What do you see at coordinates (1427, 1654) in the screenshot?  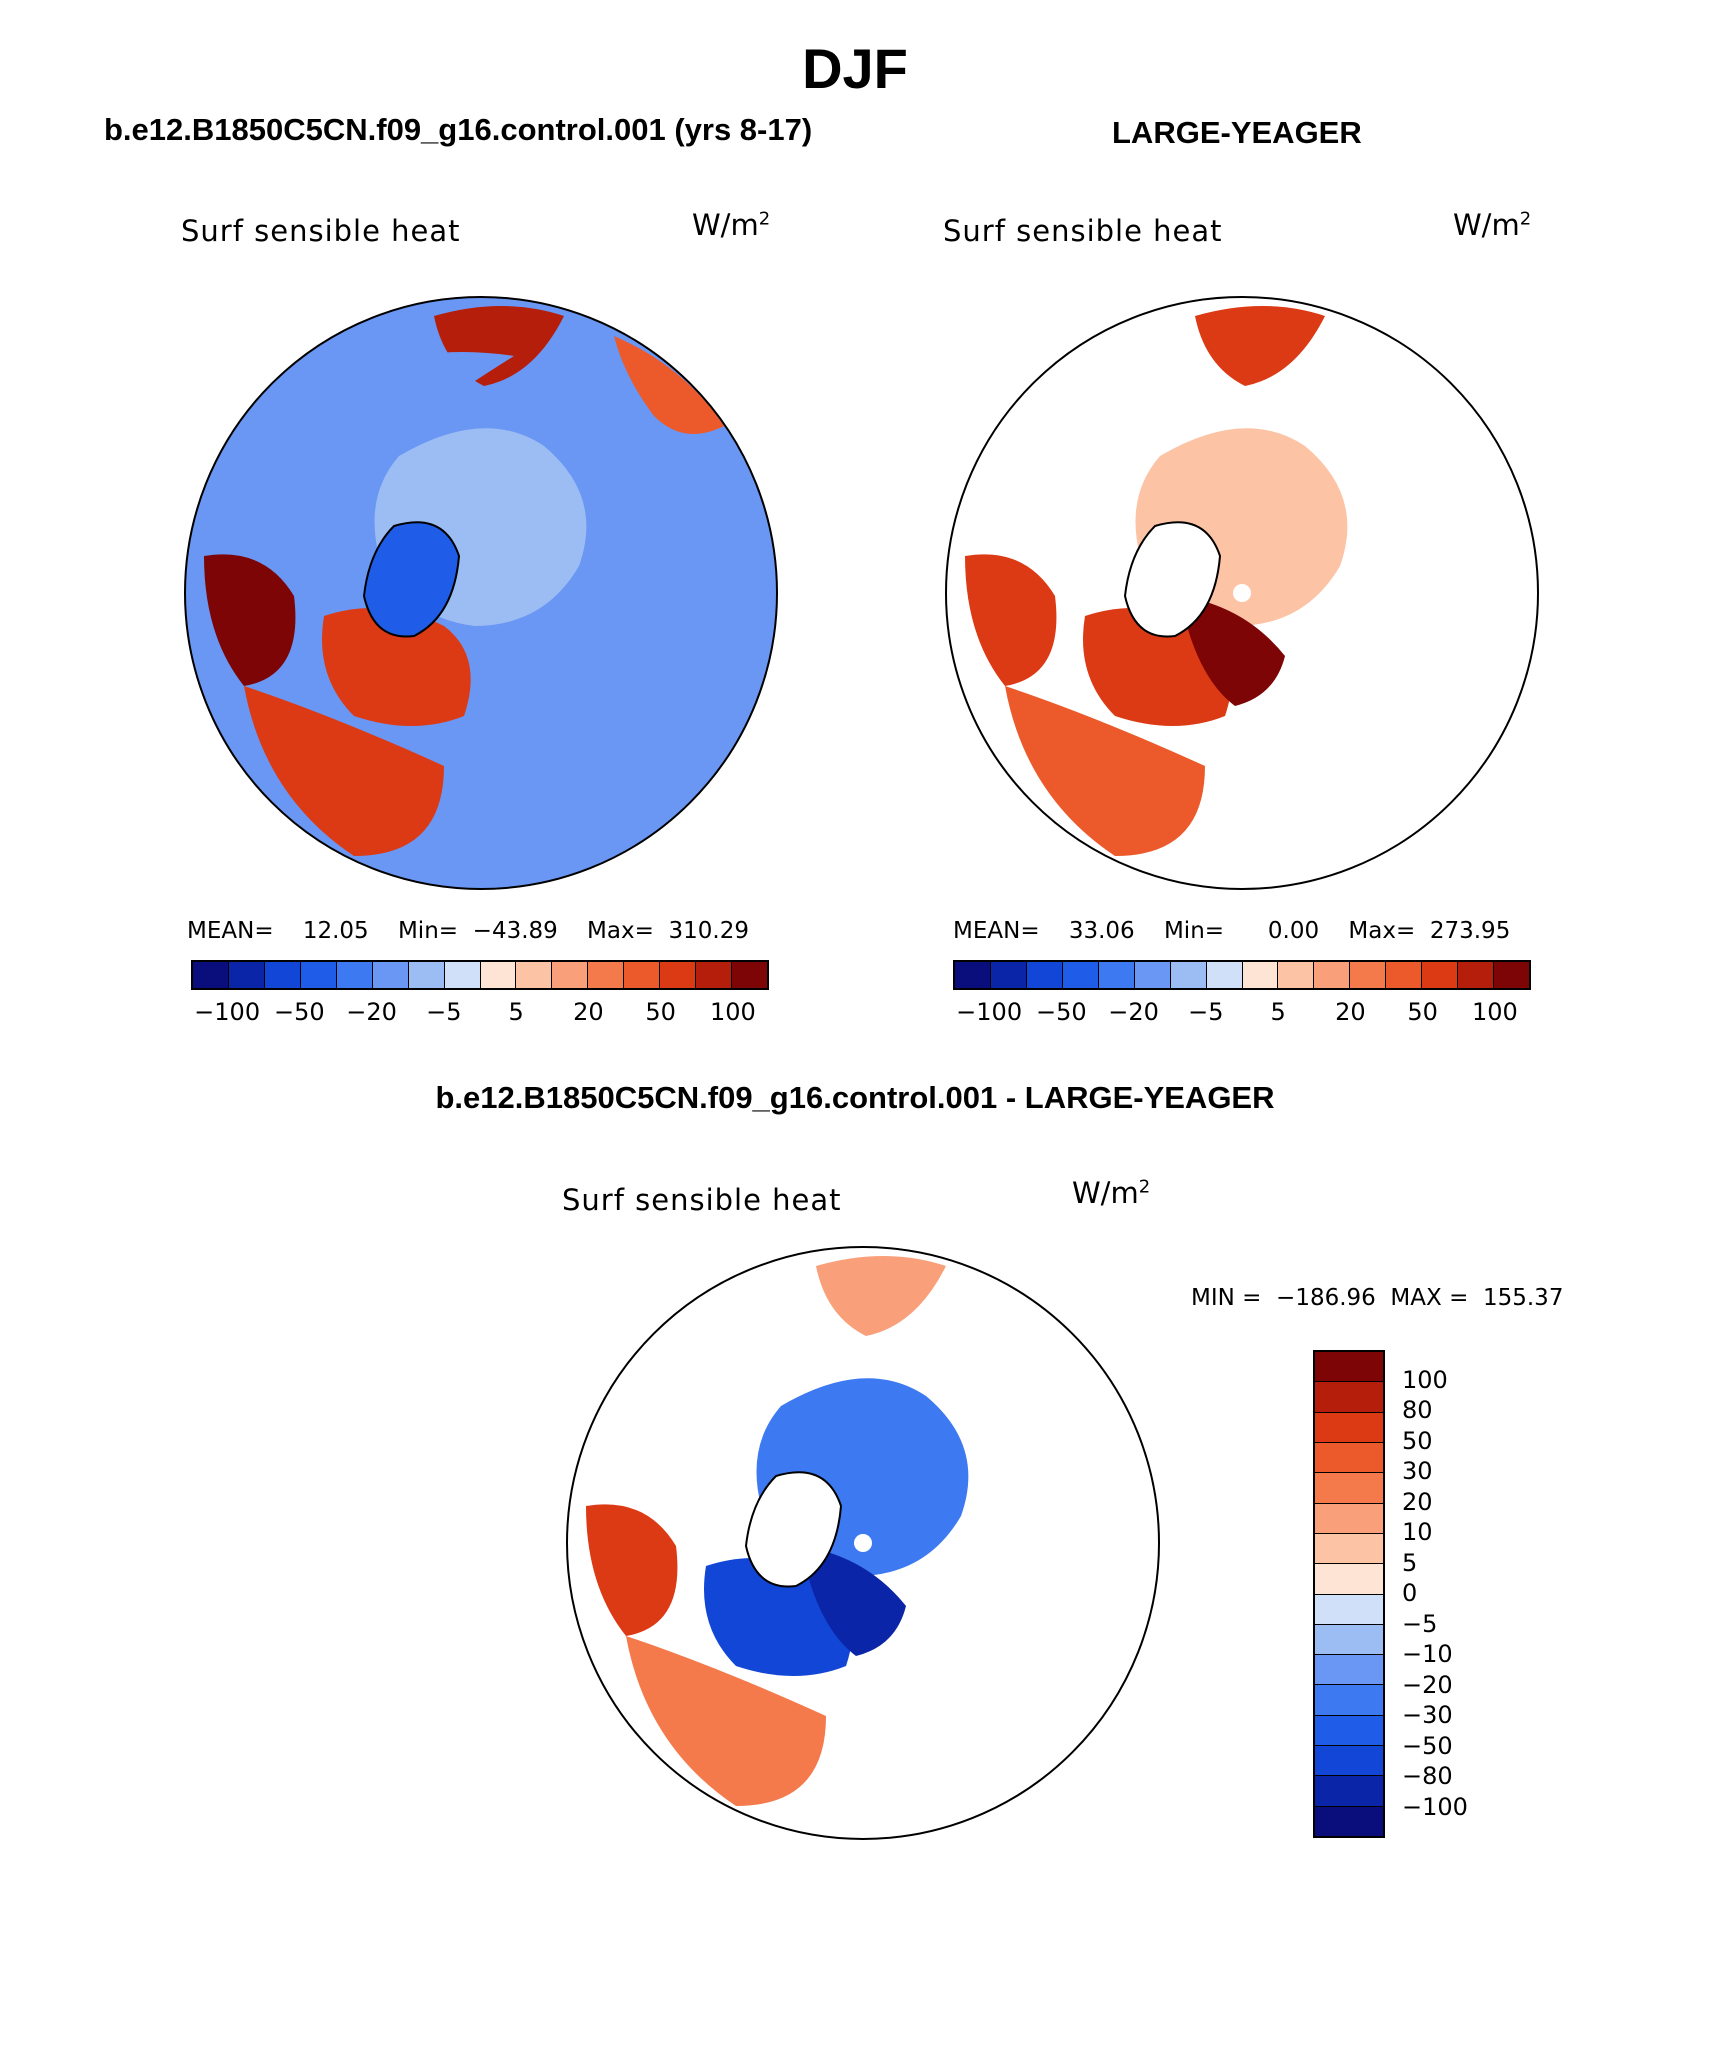 I see `colorbar-tick-label: −10` at bounding box center [1427, 1654].